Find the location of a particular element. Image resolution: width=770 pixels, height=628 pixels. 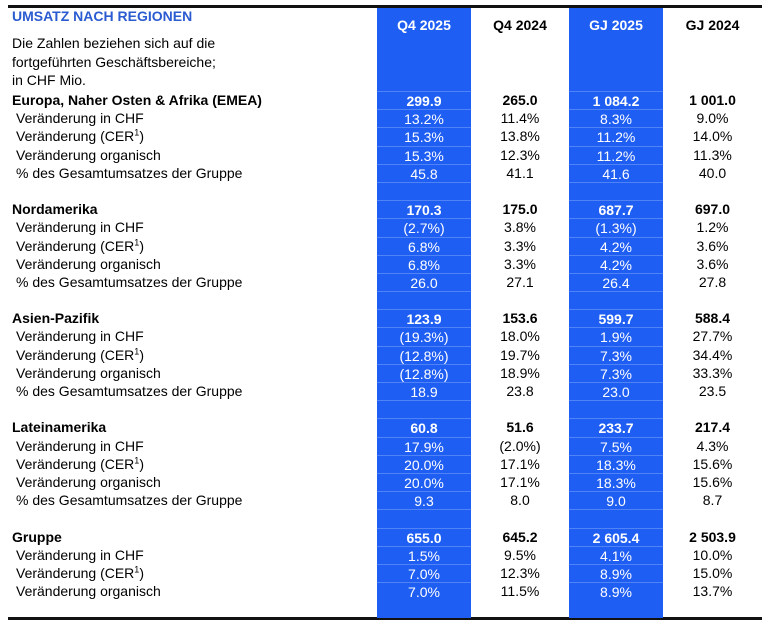

value-cell: 599.7 is located at coordinates (616, 318).